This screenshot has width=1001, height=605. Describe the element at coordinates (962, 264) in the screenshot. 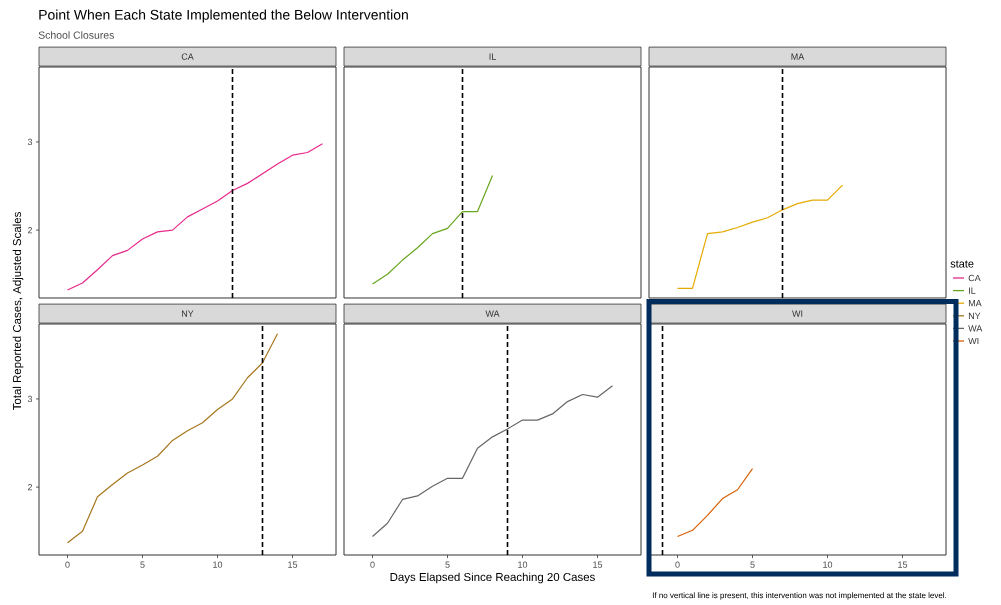

I see `legend-title: state` at that location.